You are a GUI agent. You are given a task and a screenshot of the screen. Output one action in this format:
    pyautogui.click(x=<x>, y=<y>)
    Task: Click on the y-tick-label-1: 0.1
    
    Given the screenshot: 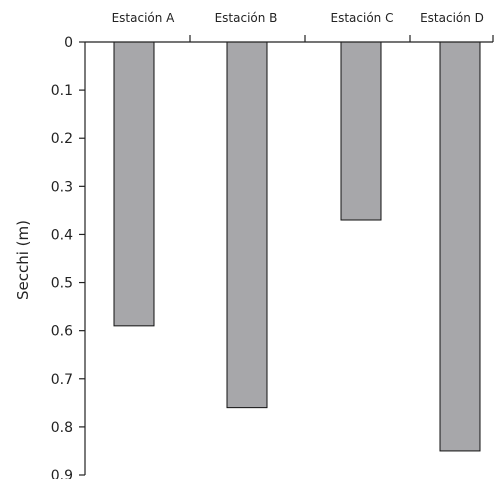 What is the action you would take?
    pyautogui.click(x=62, y=91)
    